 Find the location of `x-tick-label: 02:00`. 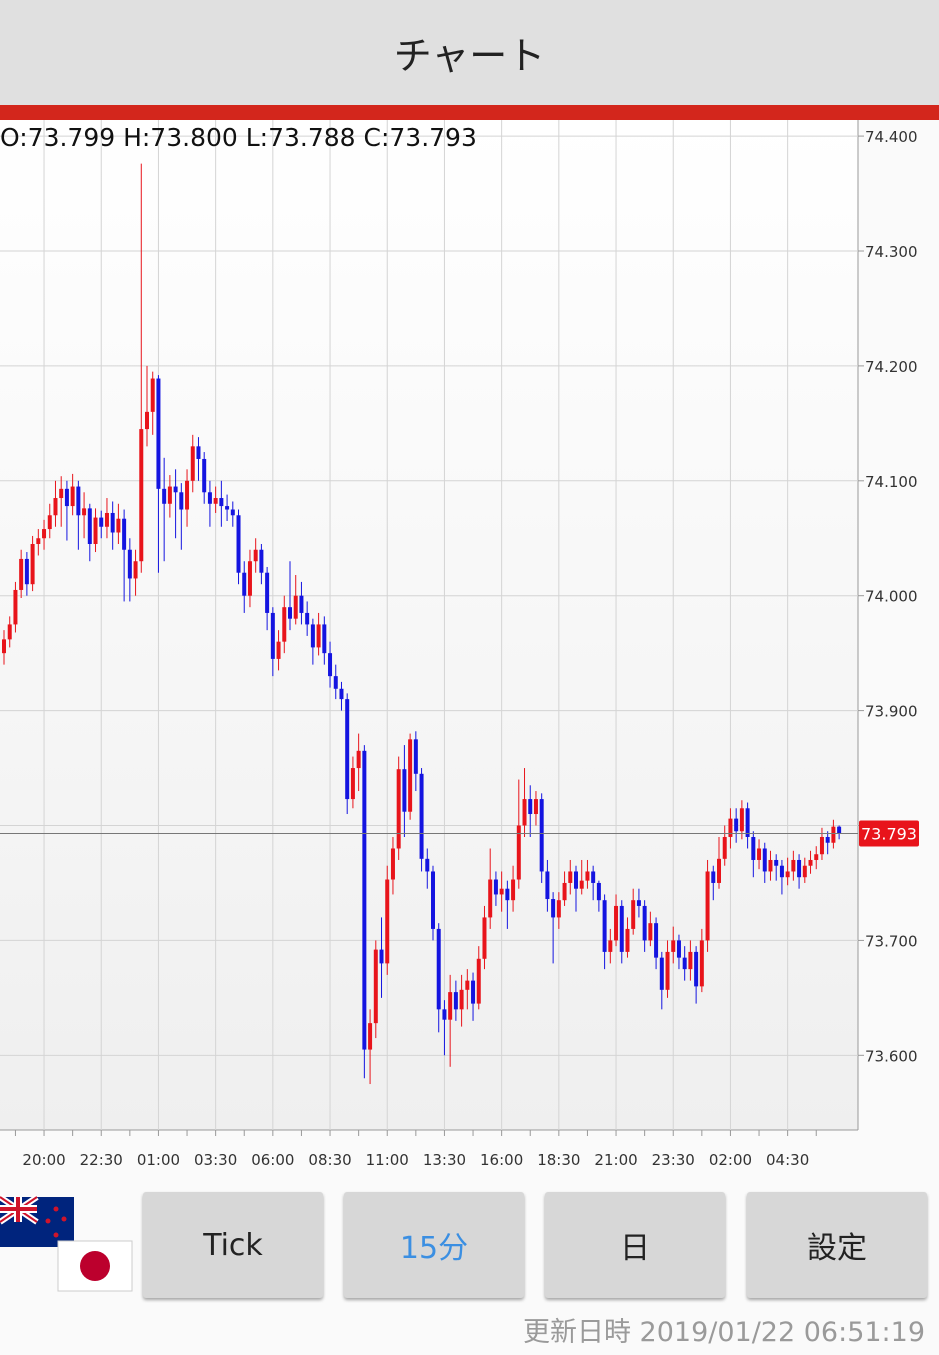

x-tick-label: 02:00 is located at coordinates (730, 1160).